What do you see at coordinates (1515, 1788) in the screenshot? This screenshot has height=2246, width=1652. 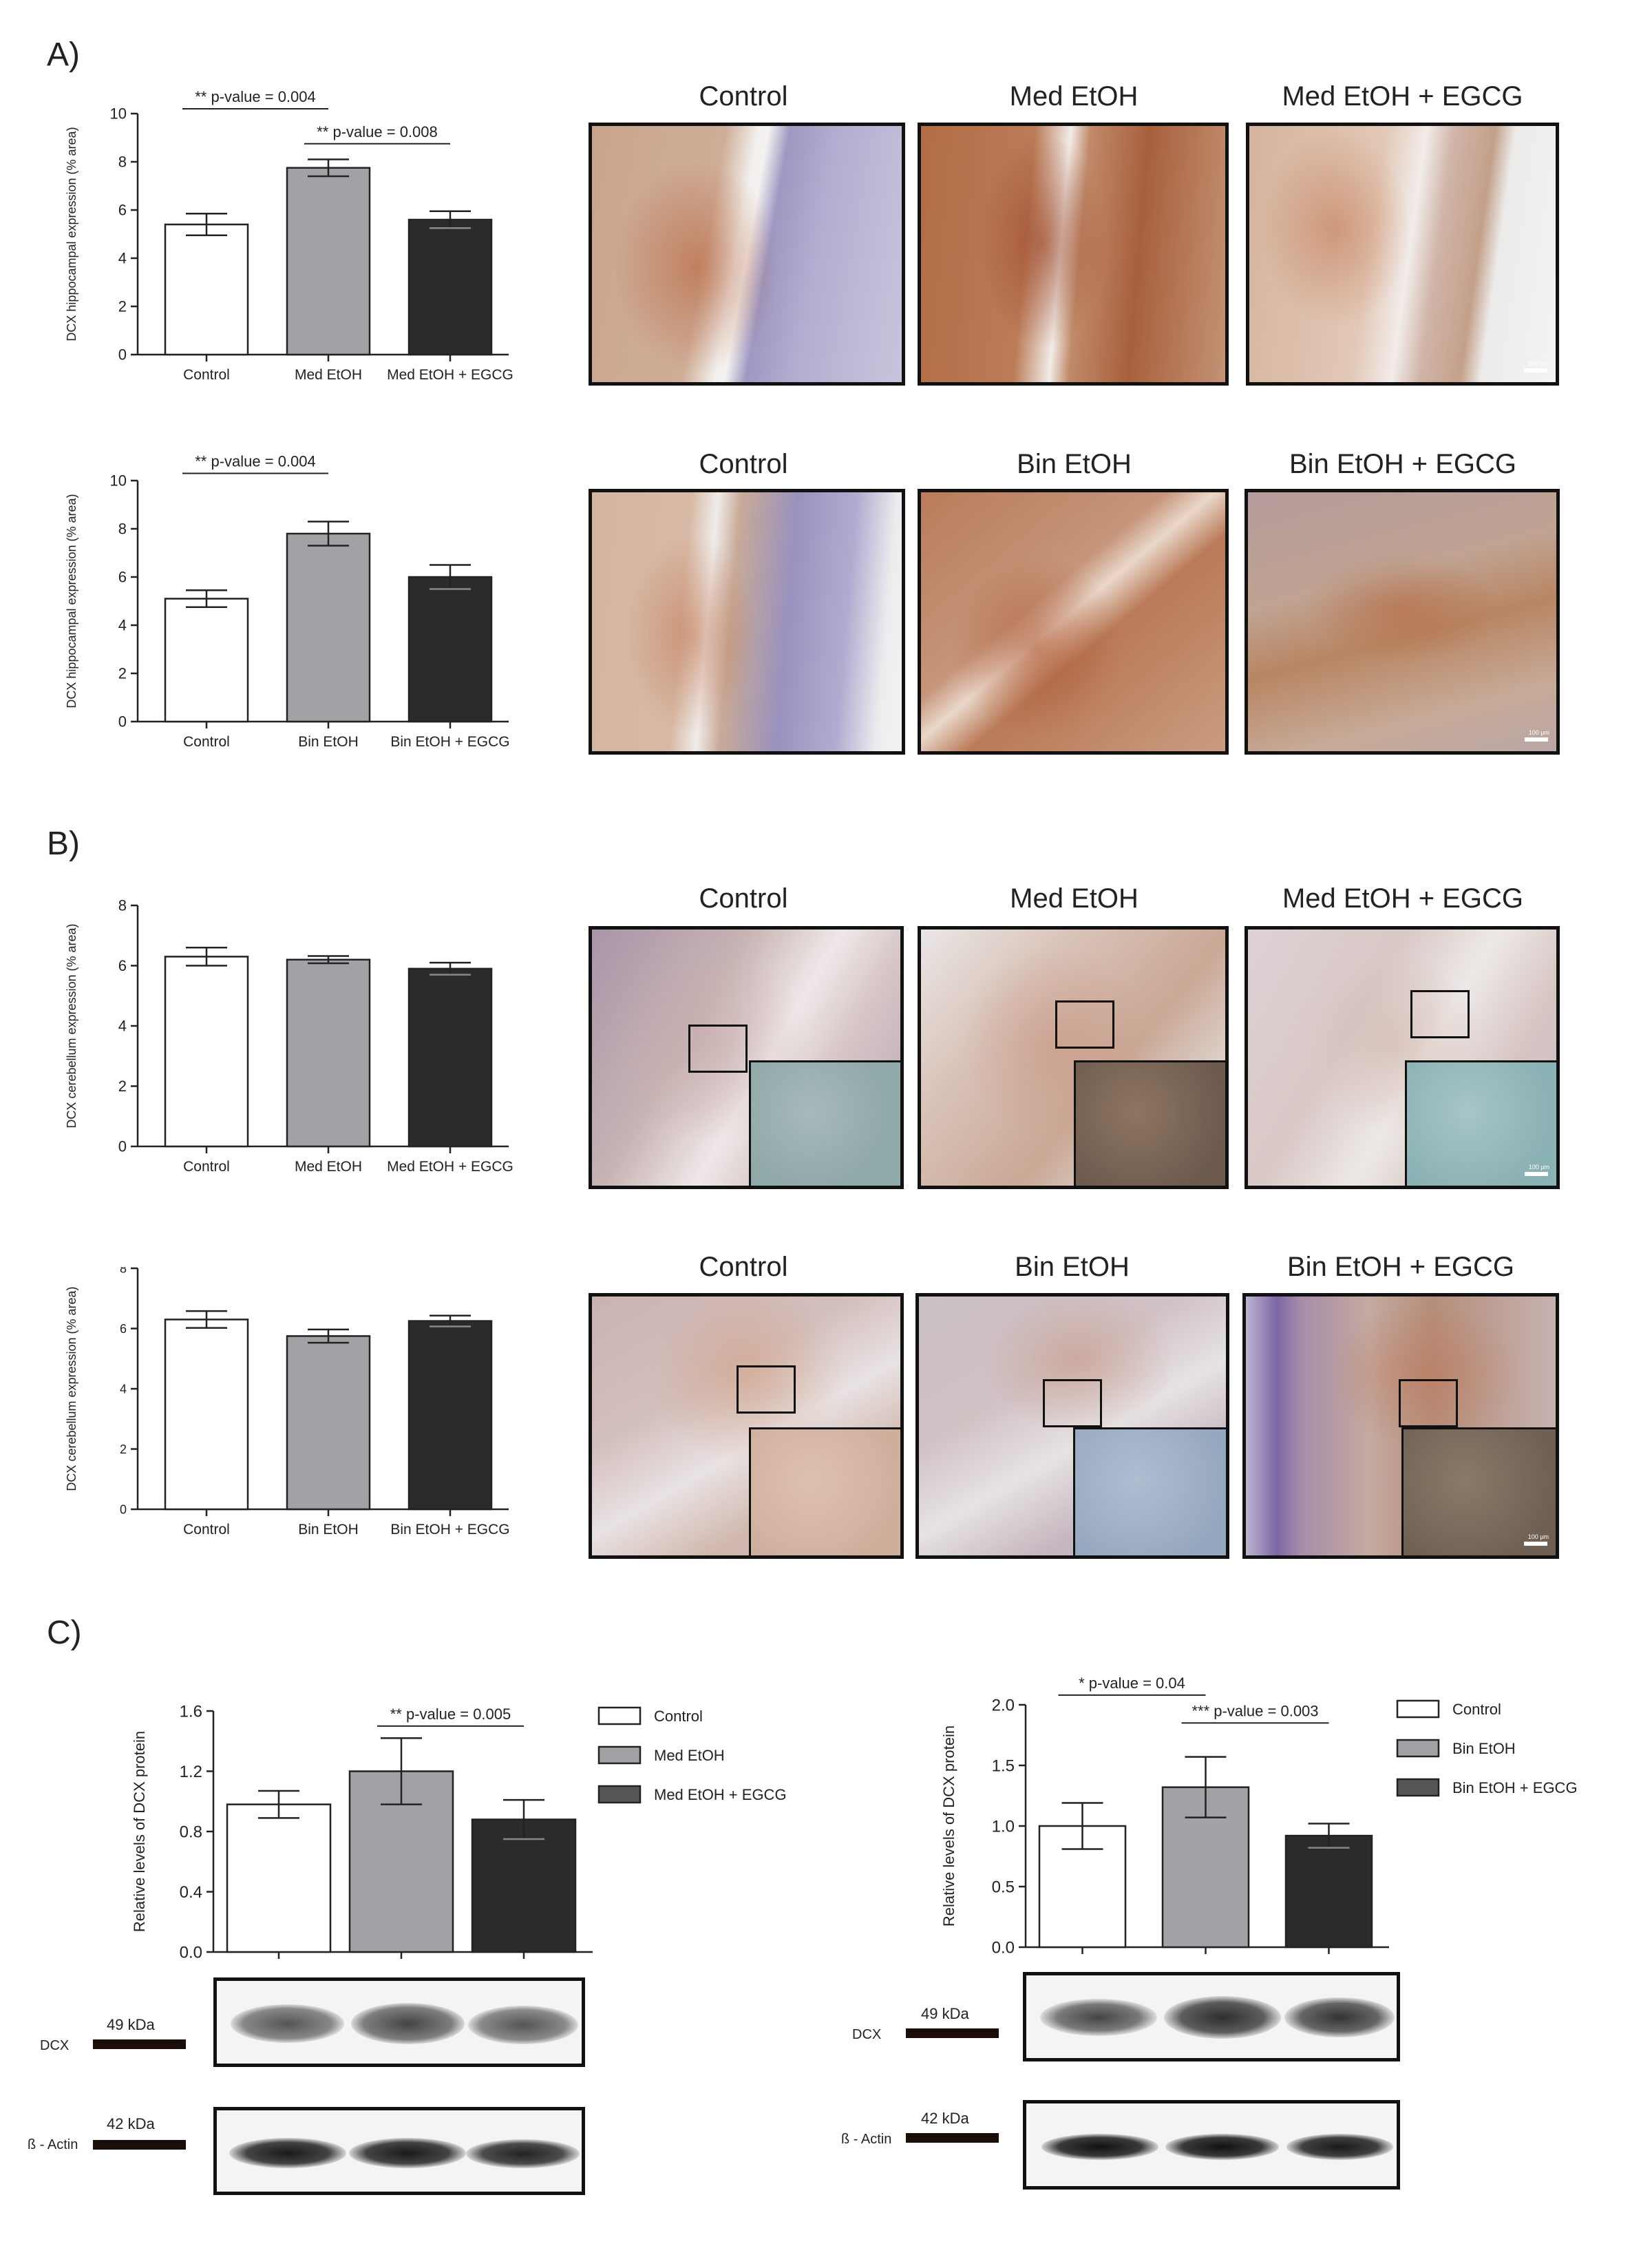 I see `legend-label: Bin EtOH + EGCG` at bounding box center [1515, 1788].